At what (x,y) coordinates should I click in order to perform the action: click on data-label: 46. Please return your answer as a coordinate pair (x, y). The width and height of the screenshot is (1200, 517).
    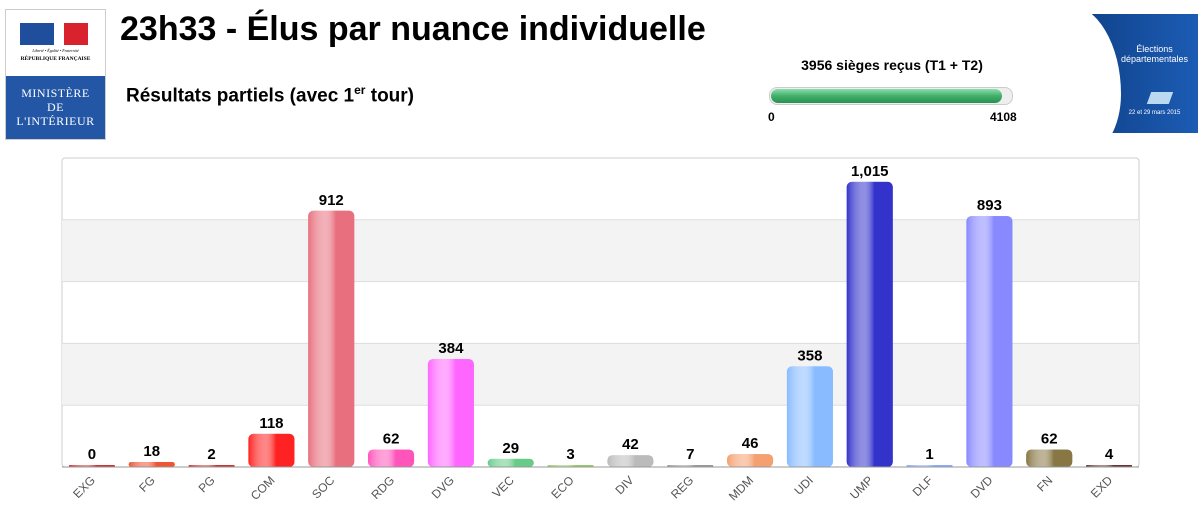
    Looking at the image, I should click on (750, 443).